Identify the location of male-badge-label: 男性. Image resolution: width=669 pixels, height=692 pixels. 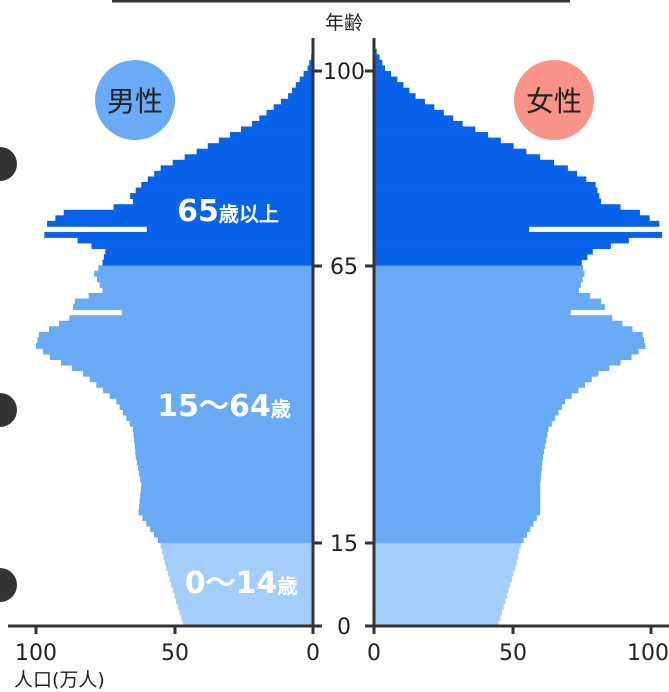
(135, 101).